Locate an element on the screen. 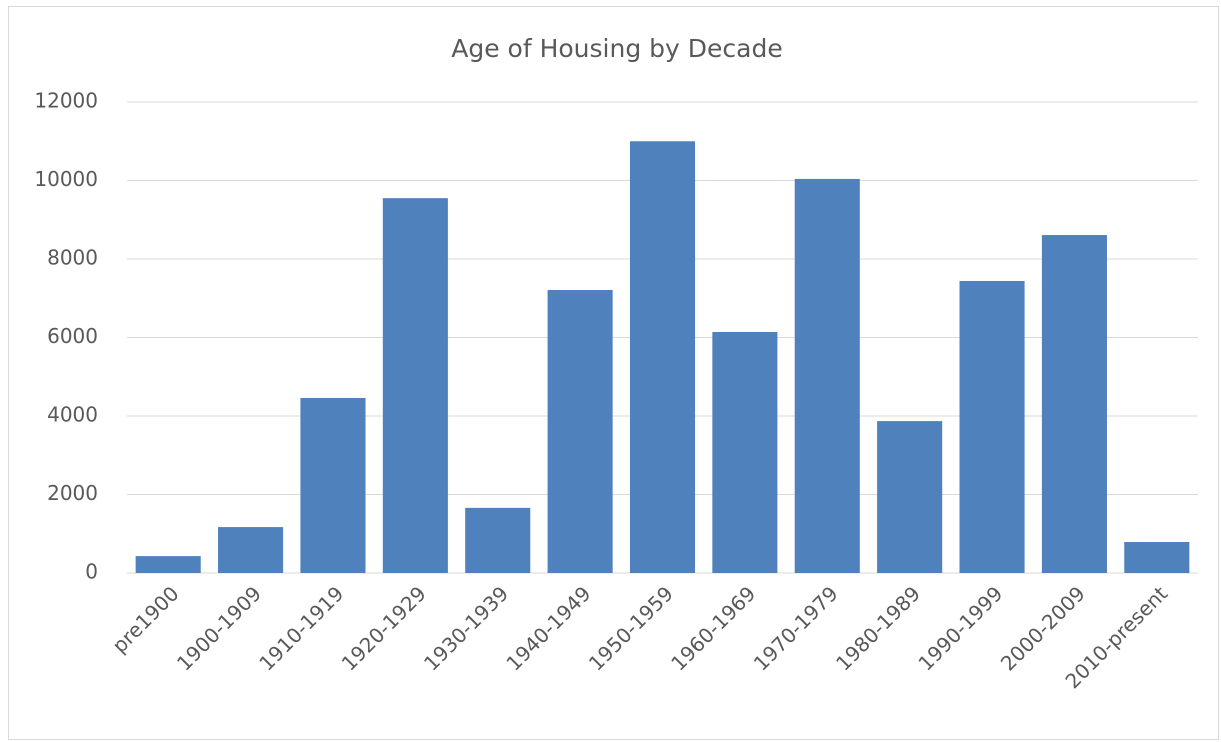 The width and height of the screenshot is (1221, 742). chart-title: Age of Housing by Decade is located at coordinates (616, 48).